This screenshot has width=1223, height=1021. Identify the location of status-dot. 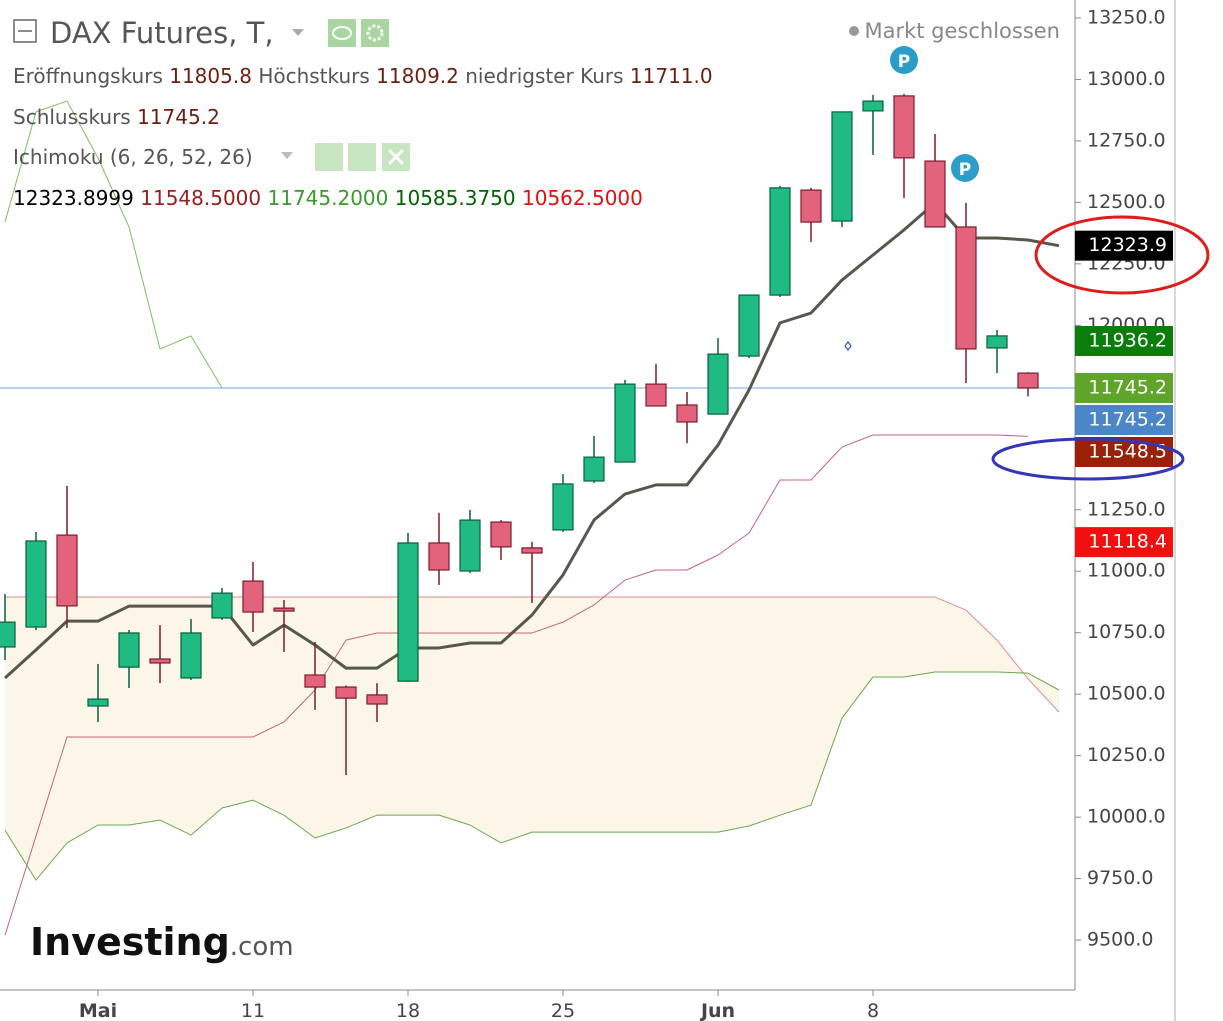
(854, 31).